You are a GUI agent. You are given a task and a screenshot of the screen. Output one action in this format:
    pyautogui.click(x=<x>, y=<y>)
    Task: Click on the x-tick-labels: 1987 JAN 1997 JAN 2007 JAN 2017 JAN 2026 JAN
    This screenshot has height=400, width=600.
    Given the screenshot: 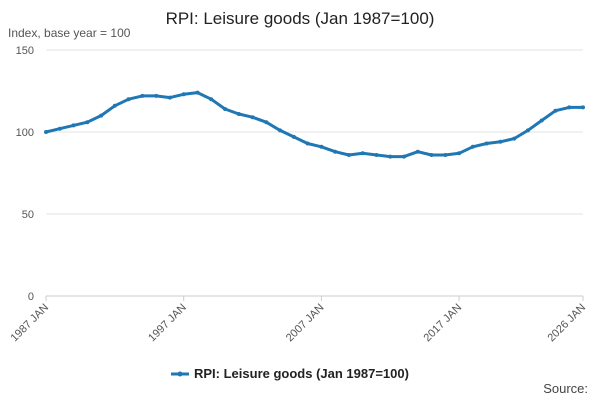 What is the action you would take?
    pyautogui.click(x=298, y=320)
    